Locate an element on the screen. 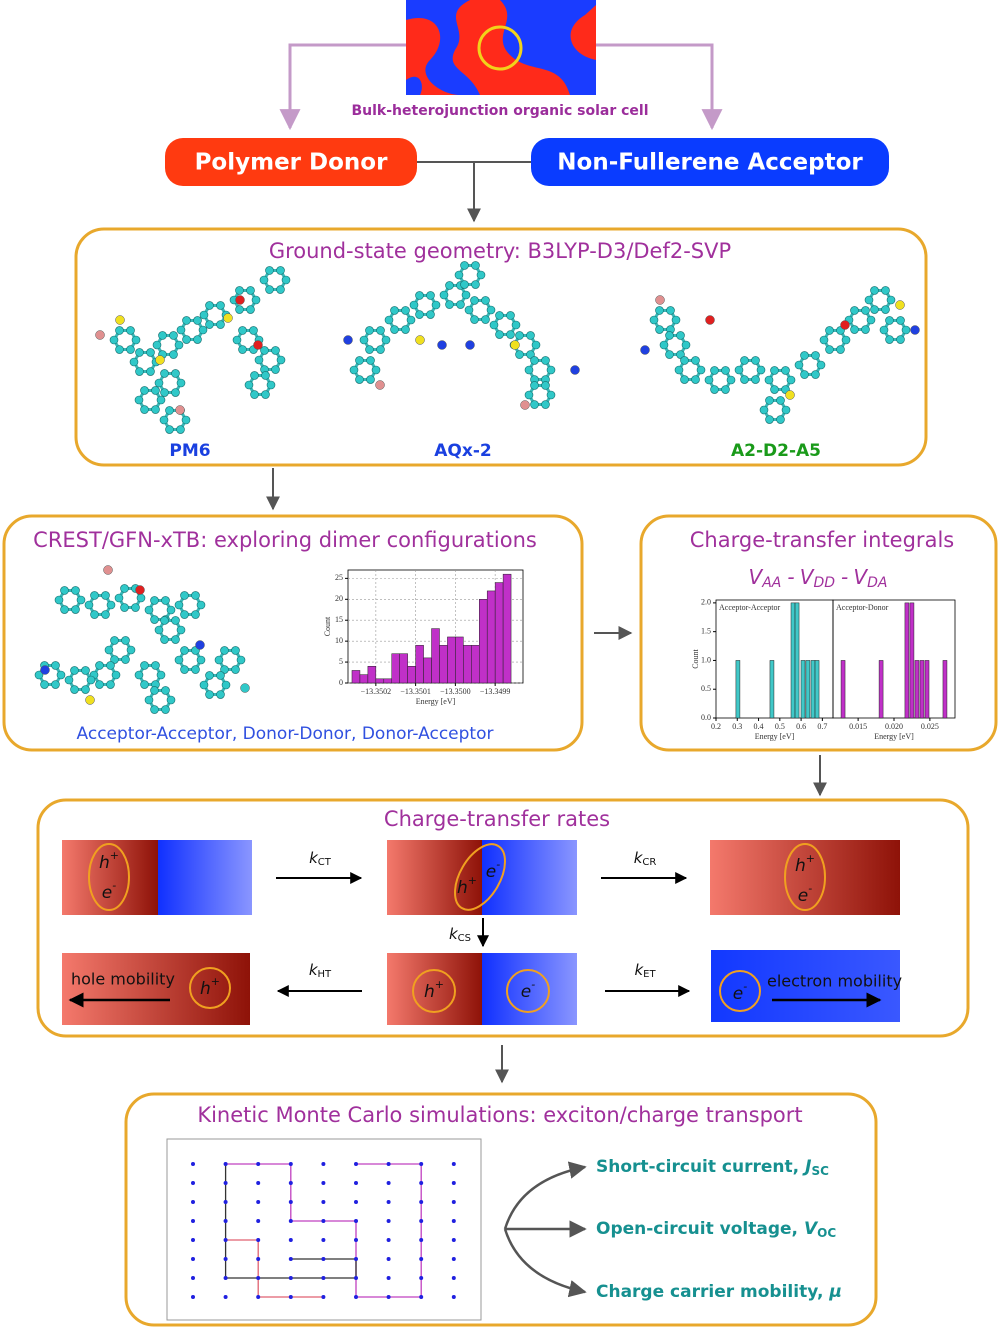 This screenshot has width=999, height=1331. x-tick-label: 0.6 is located at coordinates (801, 726).